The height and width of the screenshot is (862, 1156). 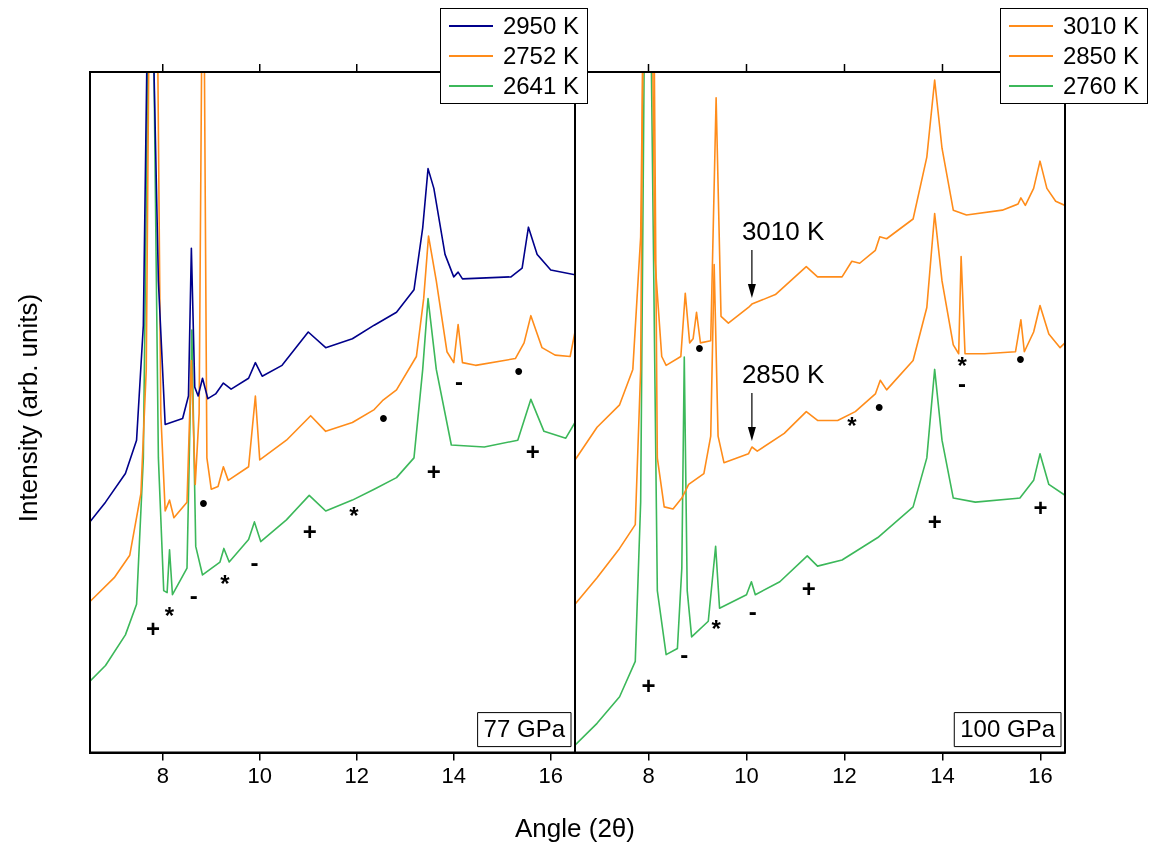 I want to click on annotation: 2850 K, so click(x=783, y=374).